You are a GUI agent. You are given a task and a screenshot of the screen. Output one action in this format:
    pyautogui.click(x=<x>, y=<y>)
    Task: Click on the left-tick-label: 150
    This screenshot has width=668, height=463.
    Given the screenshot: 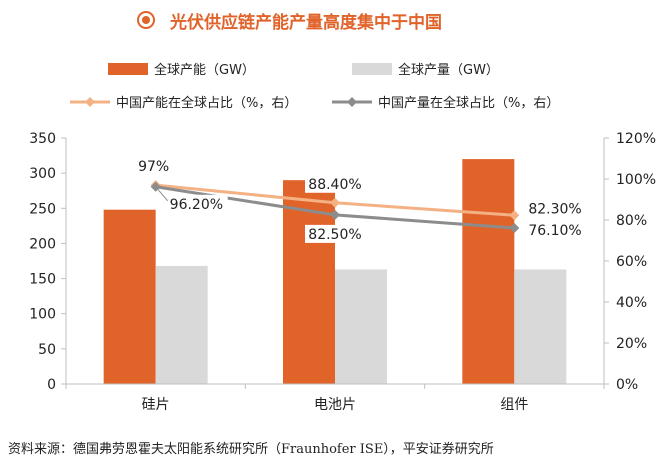 What is the action you would take?
    pyautogui.click(x=42, y=280)
    